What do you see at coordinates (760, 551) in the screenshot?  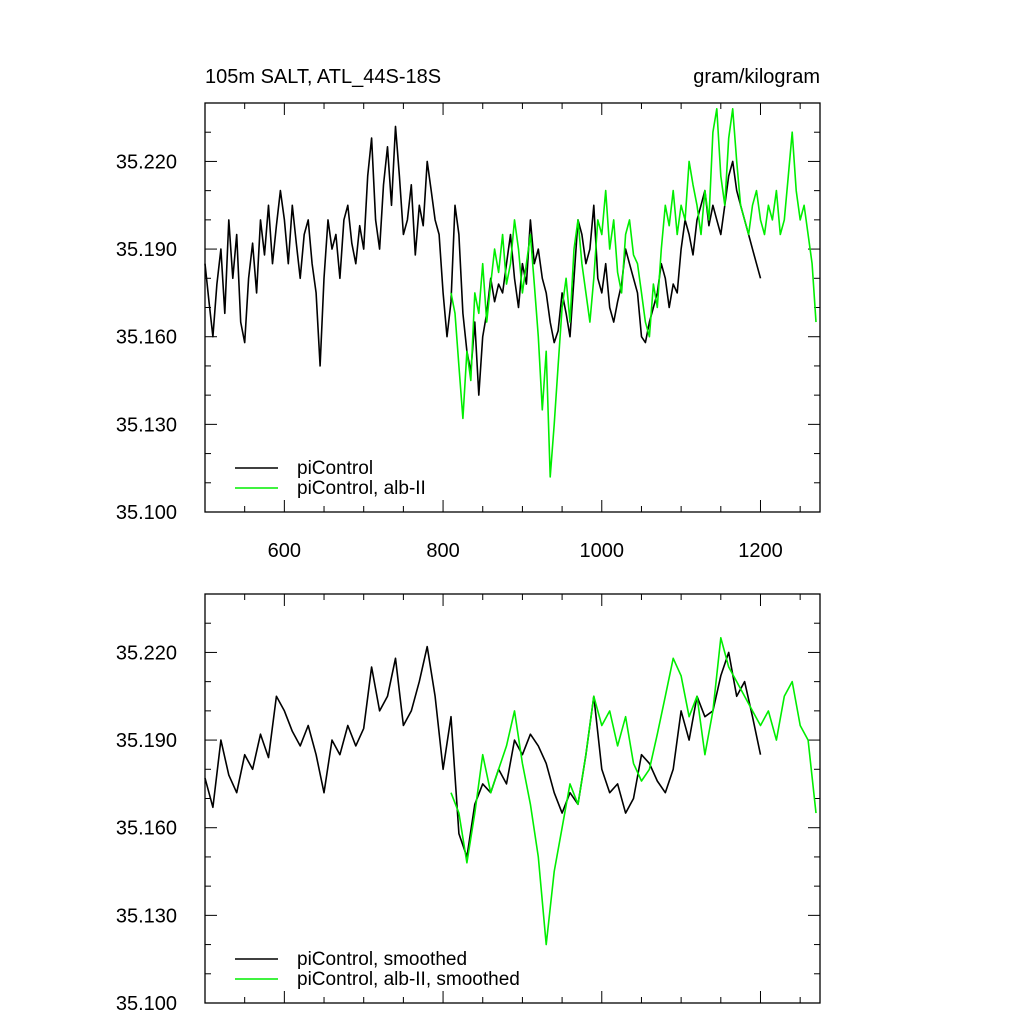 I see `x-tick-label: 1200` at bounding box center [760, 551].